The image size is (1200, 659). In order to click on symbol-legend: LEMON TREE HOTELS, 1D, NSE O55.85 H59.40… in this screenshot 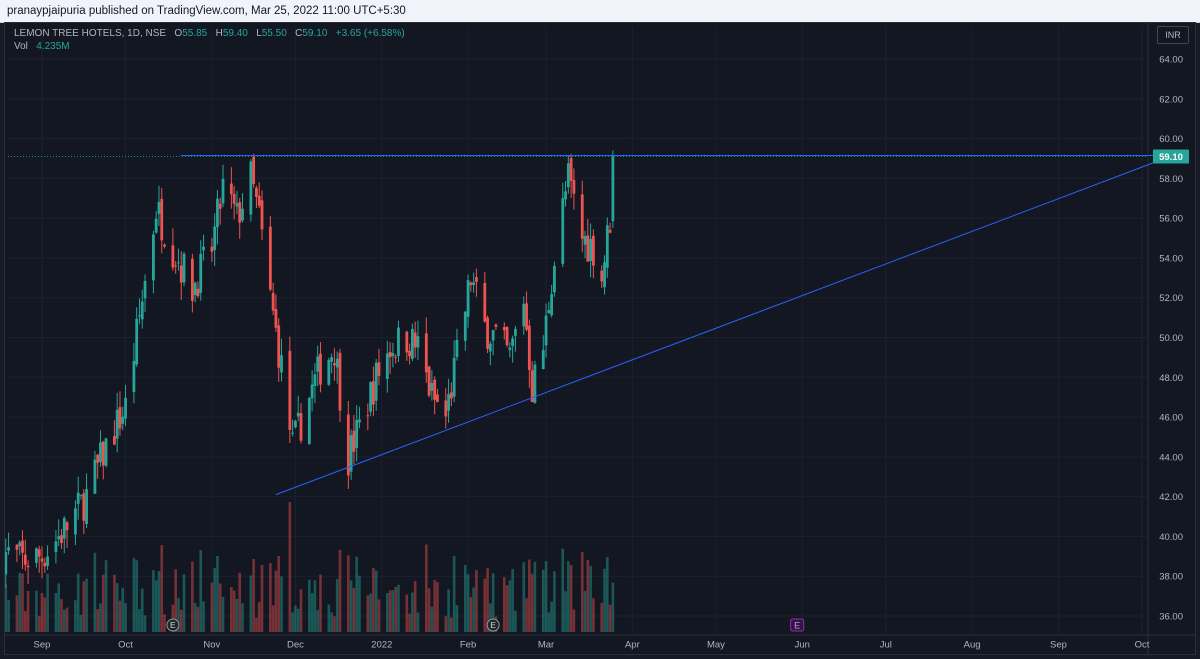, I will do `click(209, 40)`.